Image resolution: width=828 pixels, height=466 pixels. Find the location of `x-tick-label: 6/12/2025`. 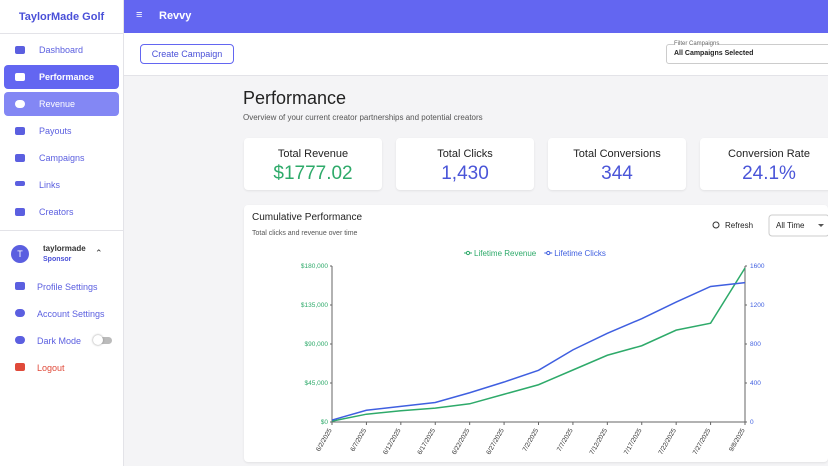

x-tick-label: 6/12/2025 is located at coordinates (392, 441).